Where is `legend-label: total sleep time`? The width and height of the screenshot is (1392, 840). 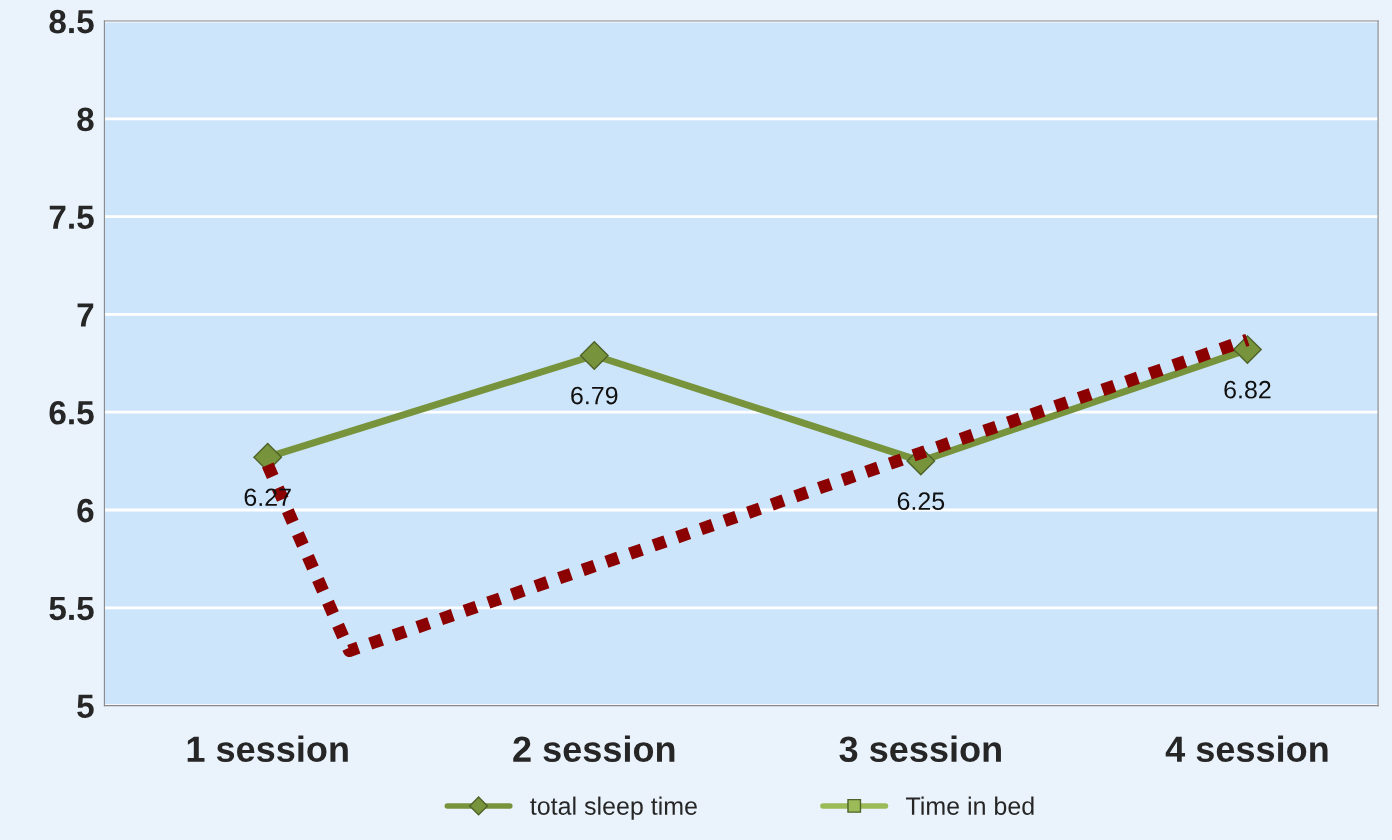
legend-label: total sleep time is located at coordinates (613, 808).